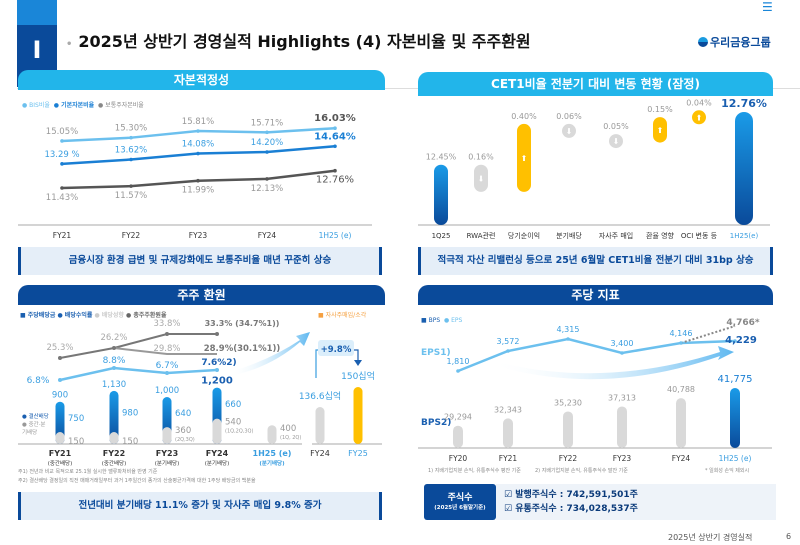  Describe the element at coordinates (183, 414) in the screenshot. I see `dividend-final-label: 640` at that location.